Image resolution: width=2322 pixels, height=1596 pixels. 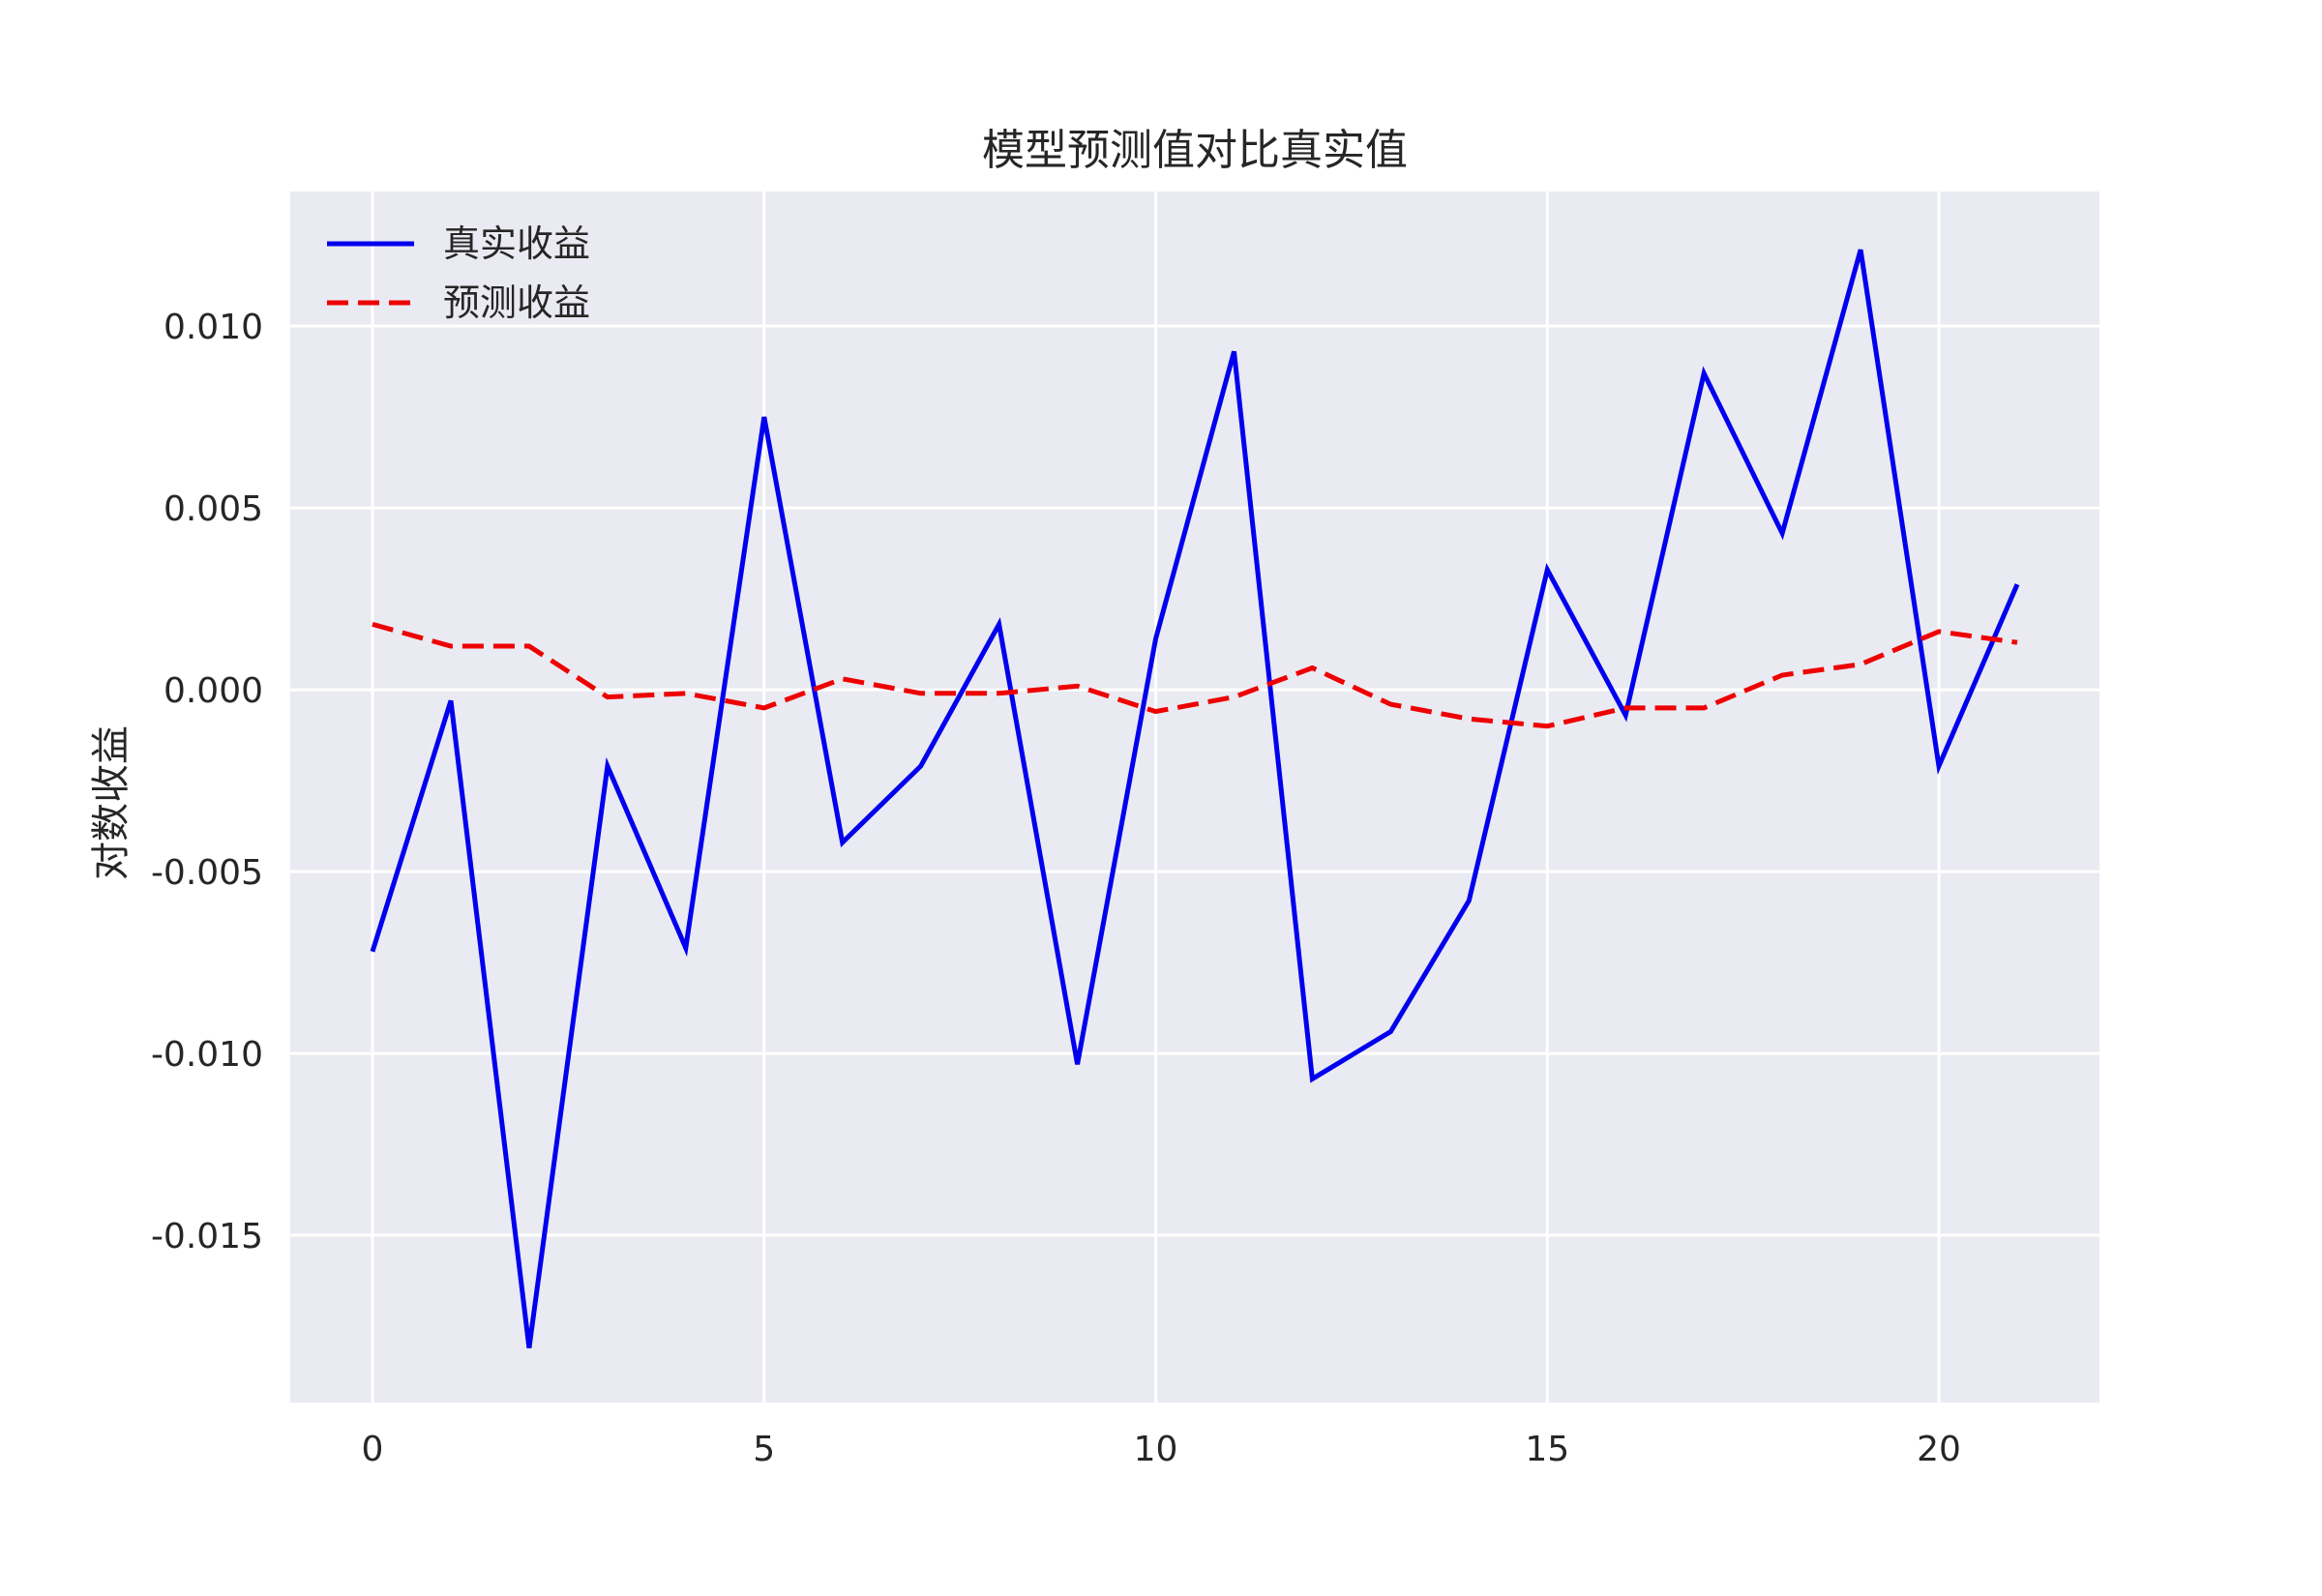 What do you see at coordinates (1195, 675) in the screenshot?
I see `series-line-predicted` at bounding box center [1195, 675].